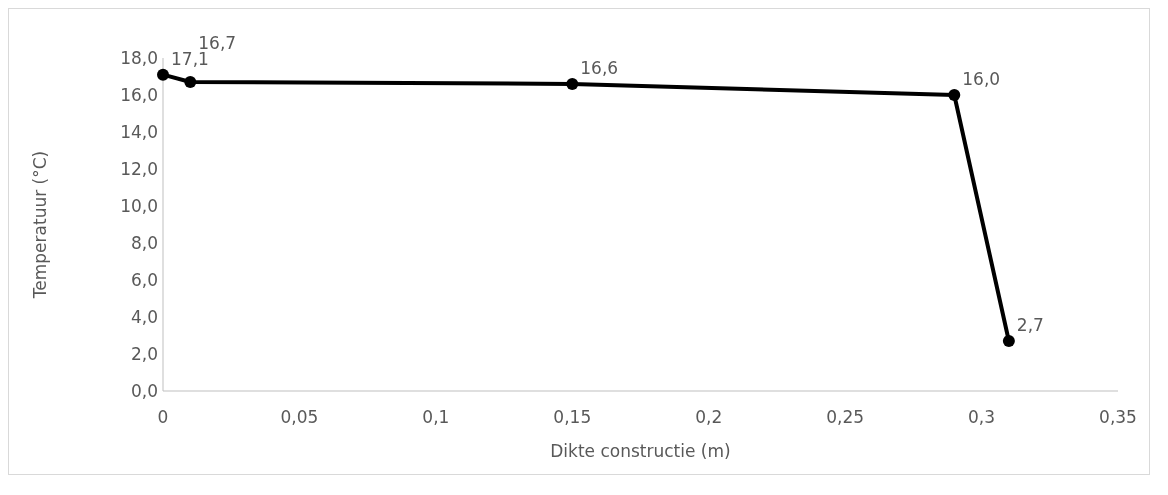 The width and height of the screenshot is (1168, 495). I want to click on y-tick-label: 14,0, so click(139, 131).